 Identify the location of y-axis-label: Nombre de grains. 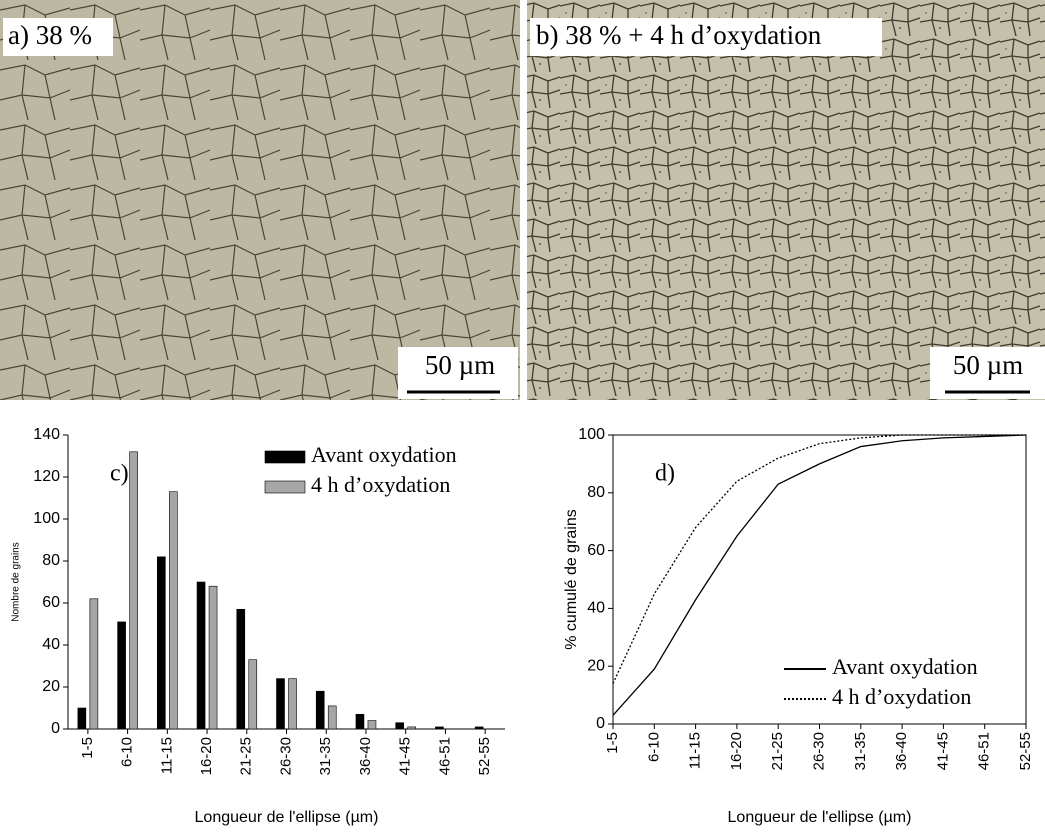
(16, 581).